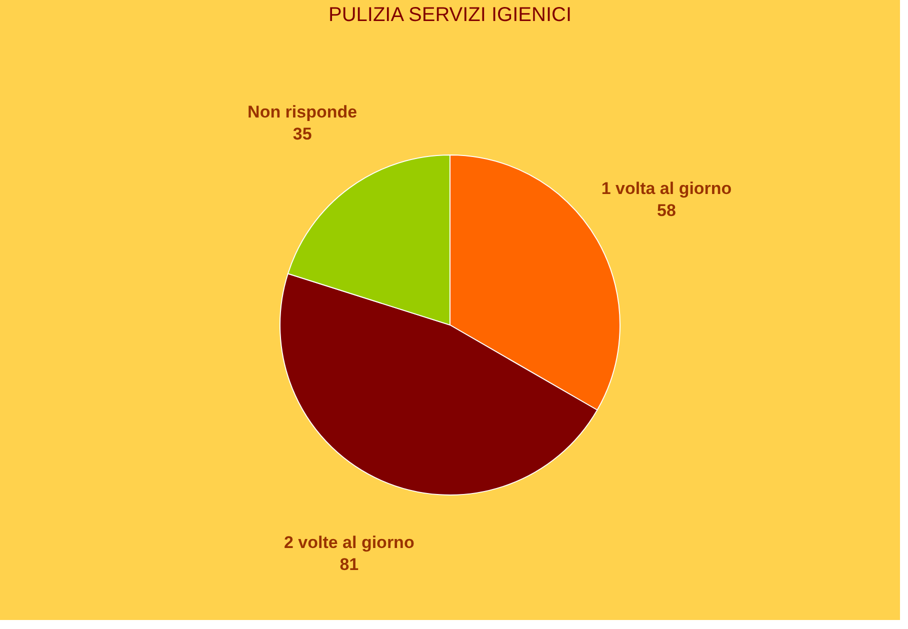 This screenshot has width=908, height=629. What do you see at coordinates (666, 210) in the screenshot?
I see `data-label: 58` at bounding box center [666, 210].